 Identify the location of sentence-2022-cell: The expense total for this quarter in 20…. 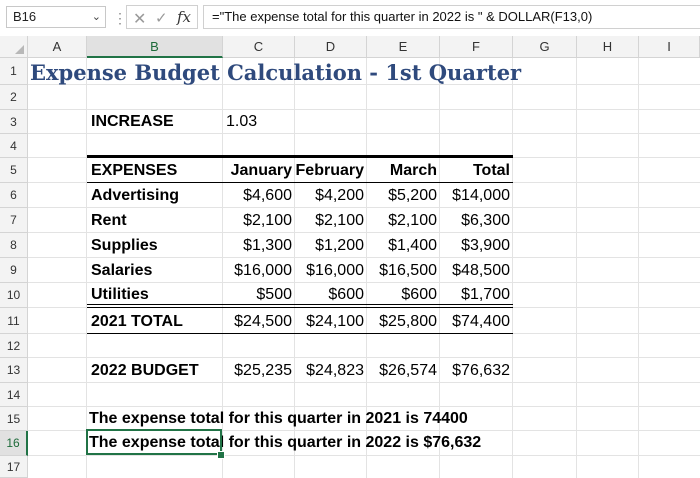
(285, 442).